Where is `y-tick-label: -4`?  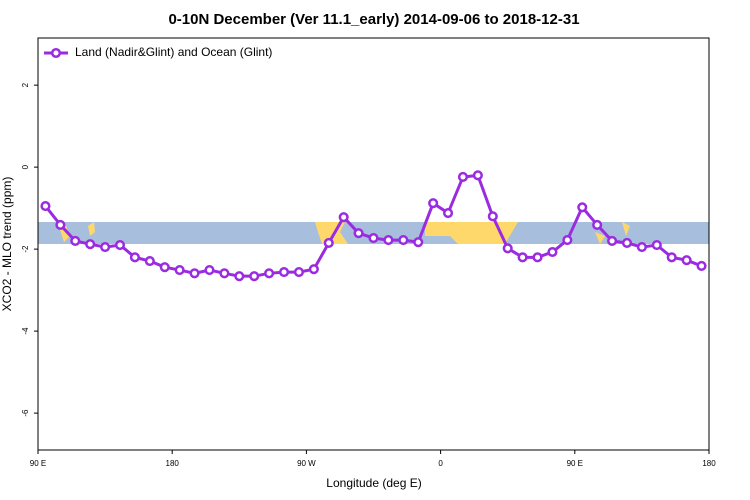
y-tick-label: -4 is located at coordinates (25, 331).